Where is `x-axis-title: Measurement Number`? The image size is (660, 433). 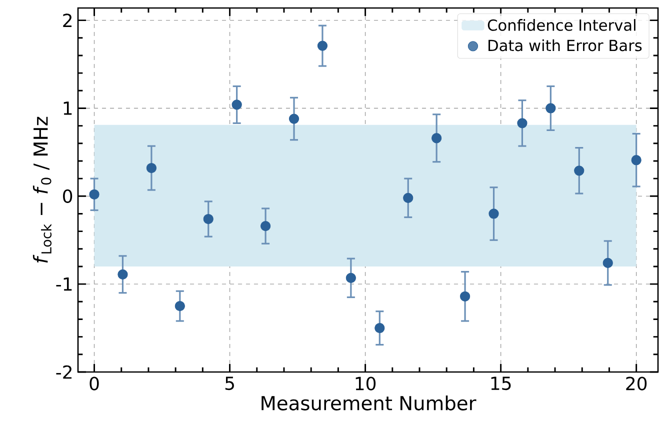
x-axis-title: Measurement Number is located at coordinates (369, 402).